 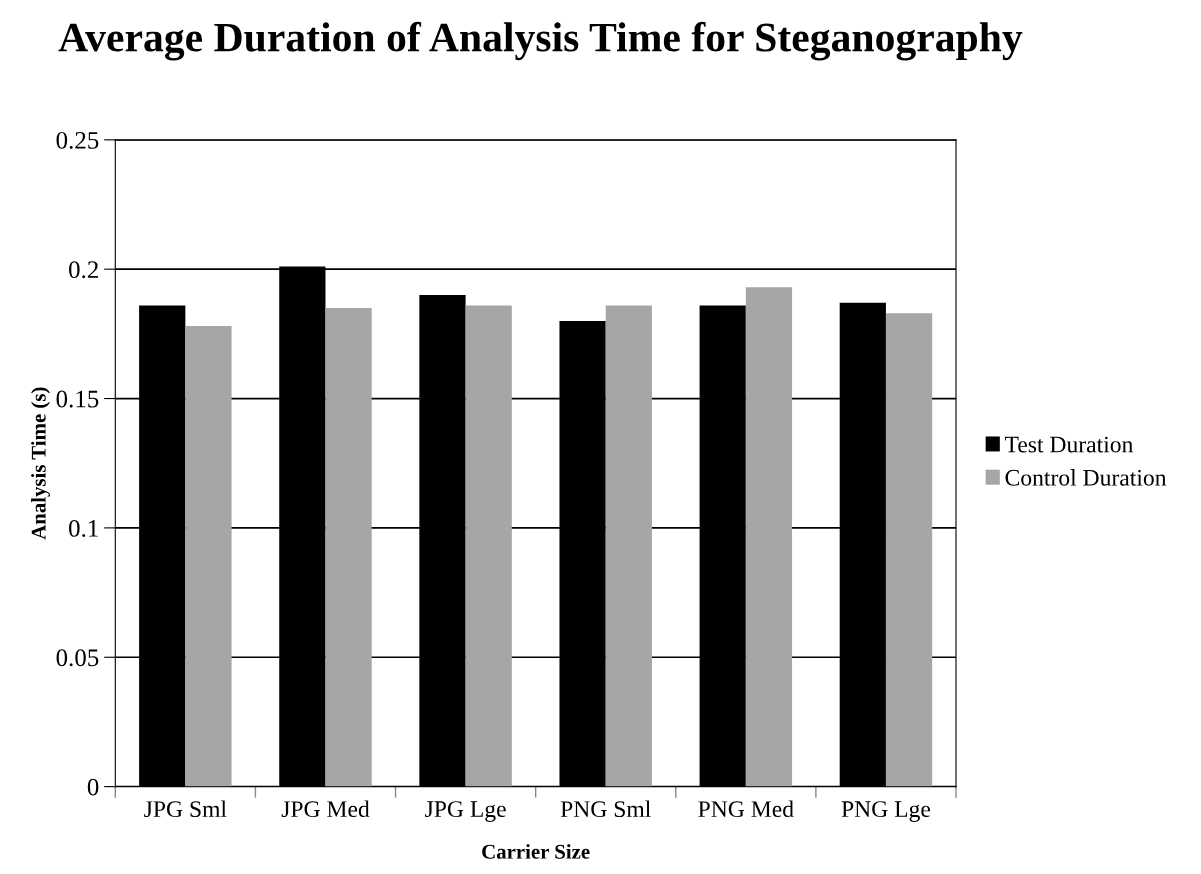 What do you see at coordinates (41, 463) in the screenshot?
I see `y-axis-title: Analysis Time (s)` at bounding box center [41, 463].